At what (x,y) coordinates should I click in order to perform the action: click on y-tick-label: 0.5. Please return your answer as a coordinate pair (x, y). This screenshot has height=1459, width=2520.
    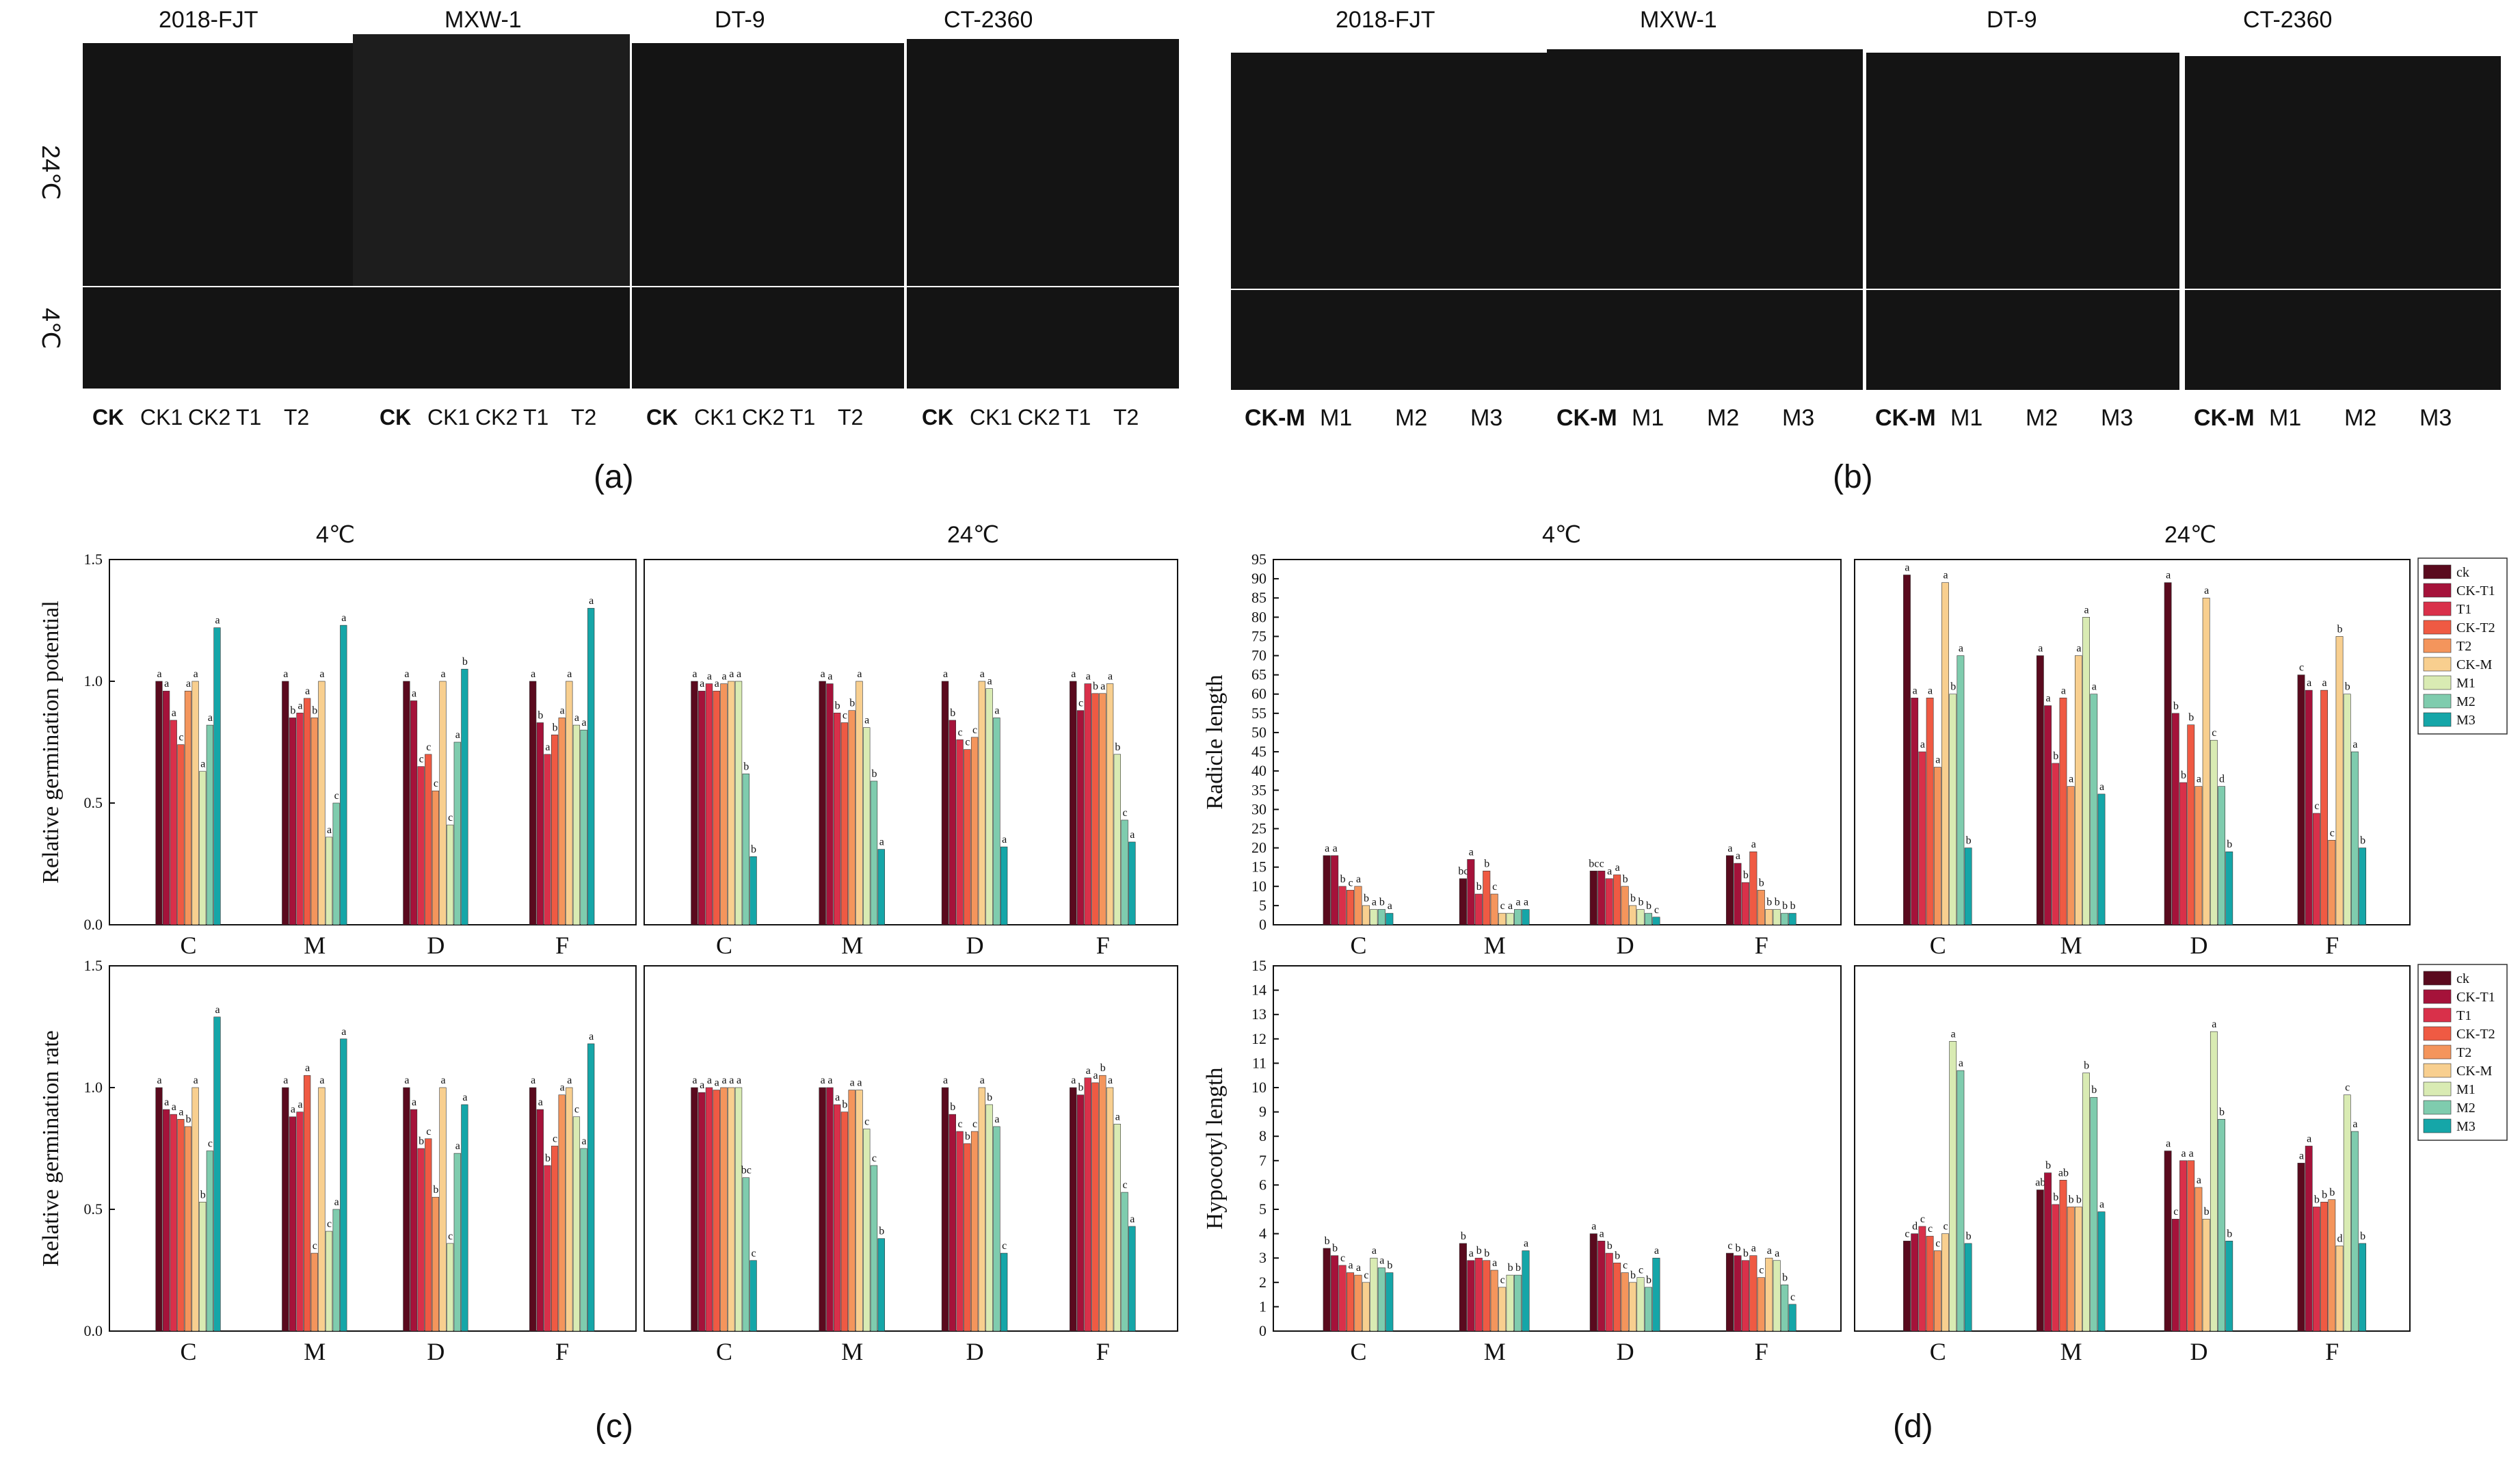
    Looking at the image, I should click on (93, 1209).